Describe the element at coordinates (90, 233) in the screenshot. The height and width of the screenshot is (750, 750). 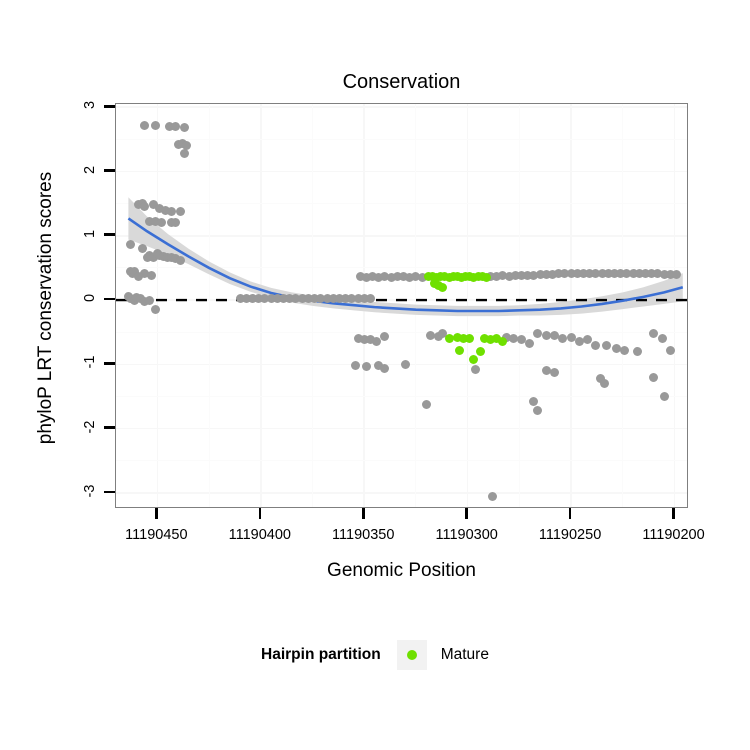
I see `y-tick-label: 1` at that location.